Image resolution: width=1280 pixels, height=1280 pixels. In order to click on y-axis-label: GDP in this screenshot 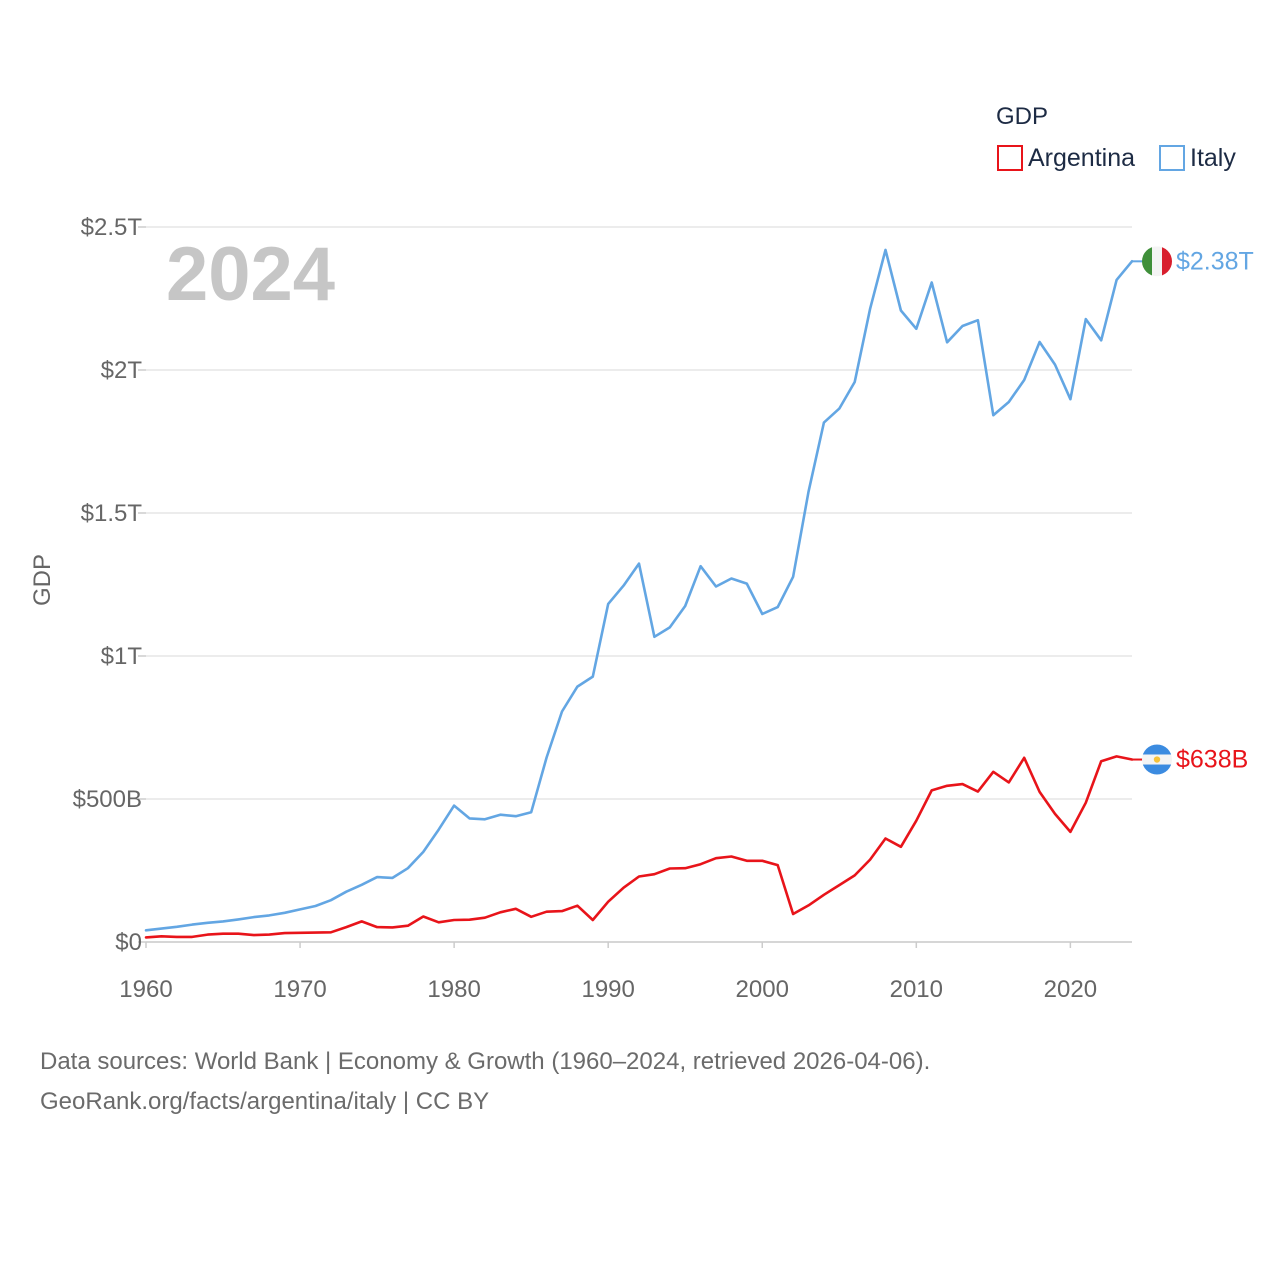, I will do `click(42, 580)`.